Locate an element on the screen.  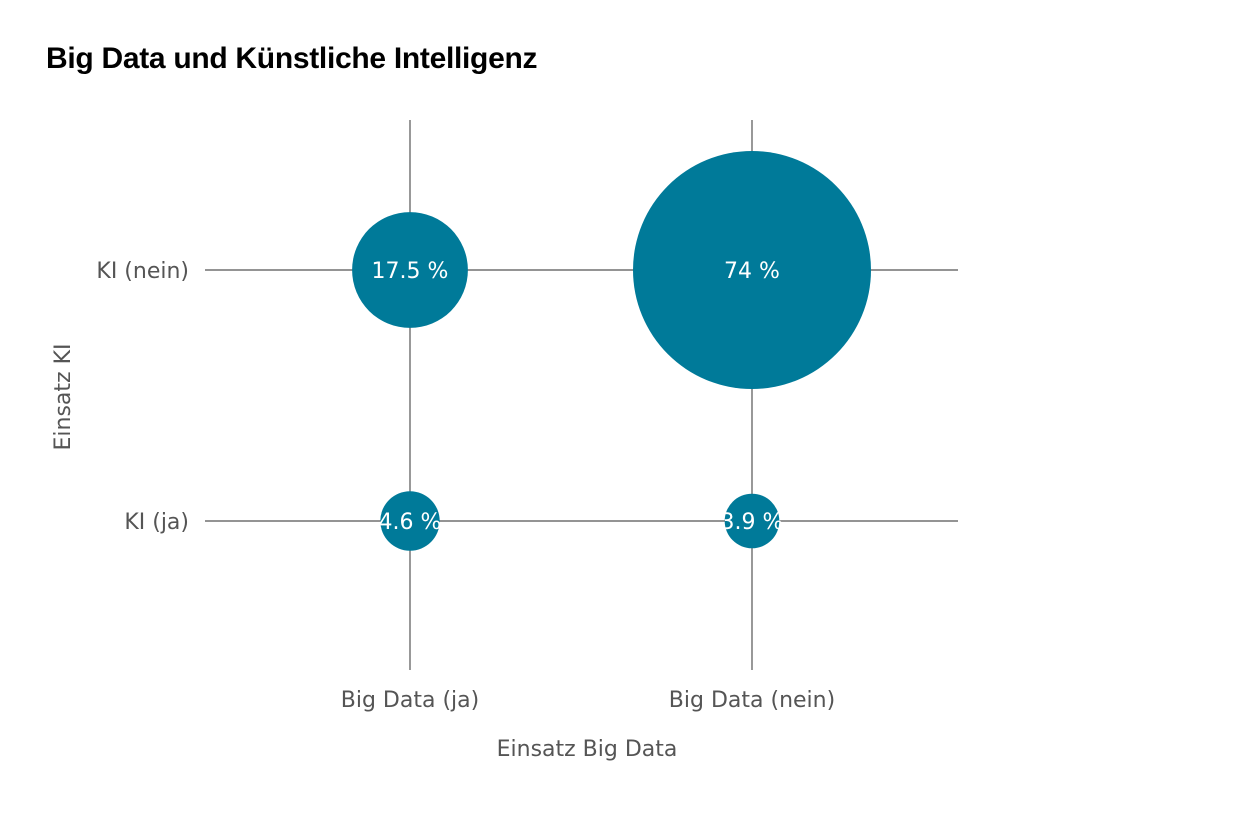
chart-title: Big Data und Künstliche Intelligenz is located at coordinates (292, 58).